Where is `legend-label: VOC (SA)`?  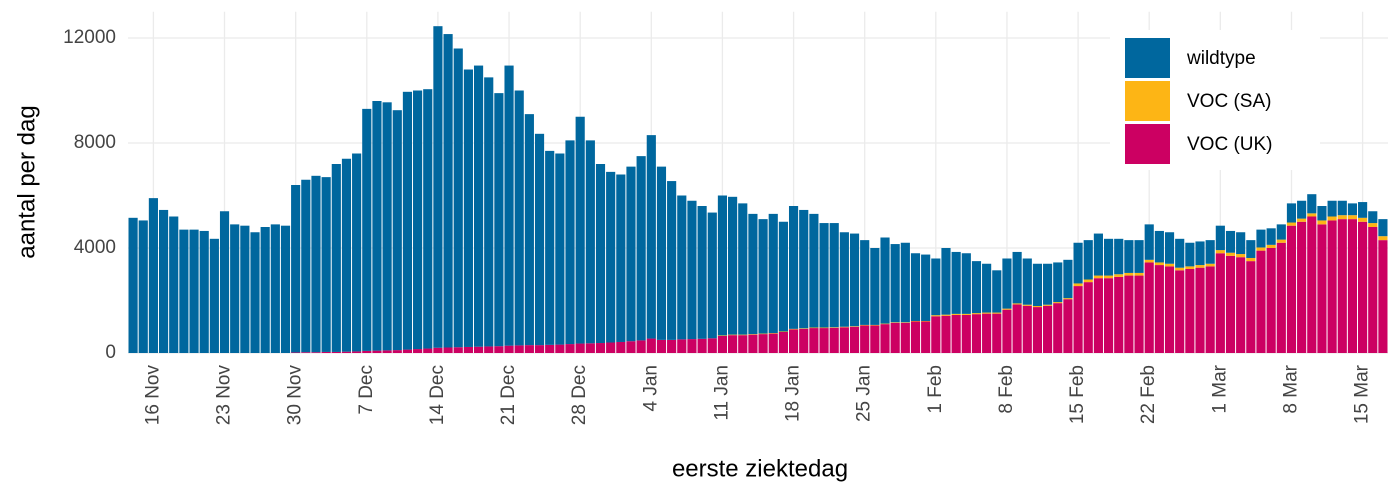 legend-label: VOC (SA) is located at coordinates (1229, 101).